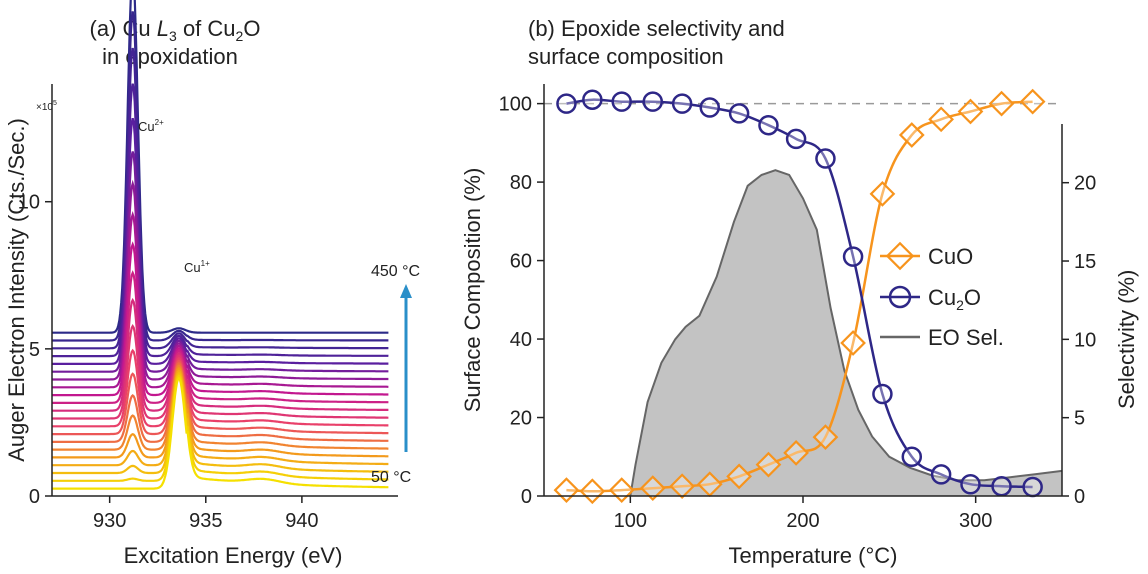  Describe the element at coordinates (521, 183) in the screenshot. I see `y-tick-label: 80` at that location.